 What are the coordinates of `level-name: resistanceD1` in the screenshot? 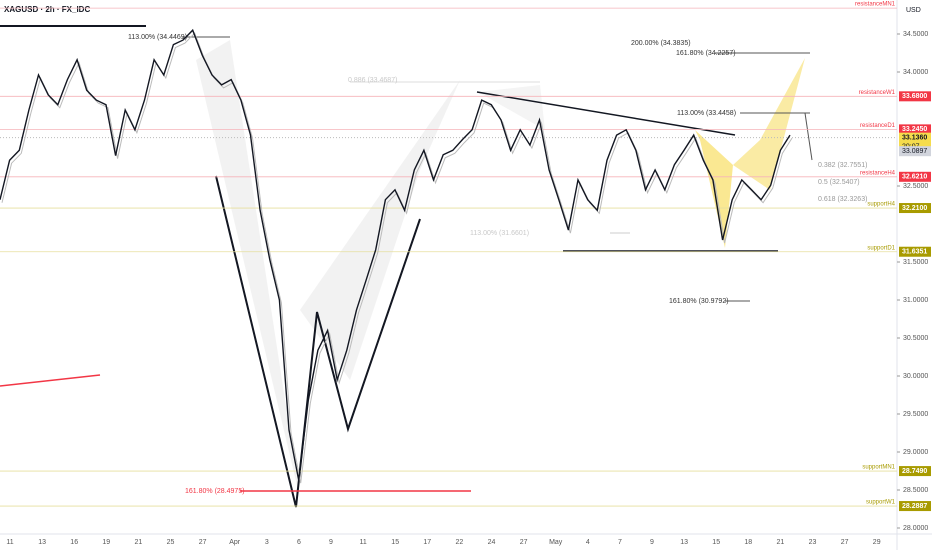 It's located at (878, 126).